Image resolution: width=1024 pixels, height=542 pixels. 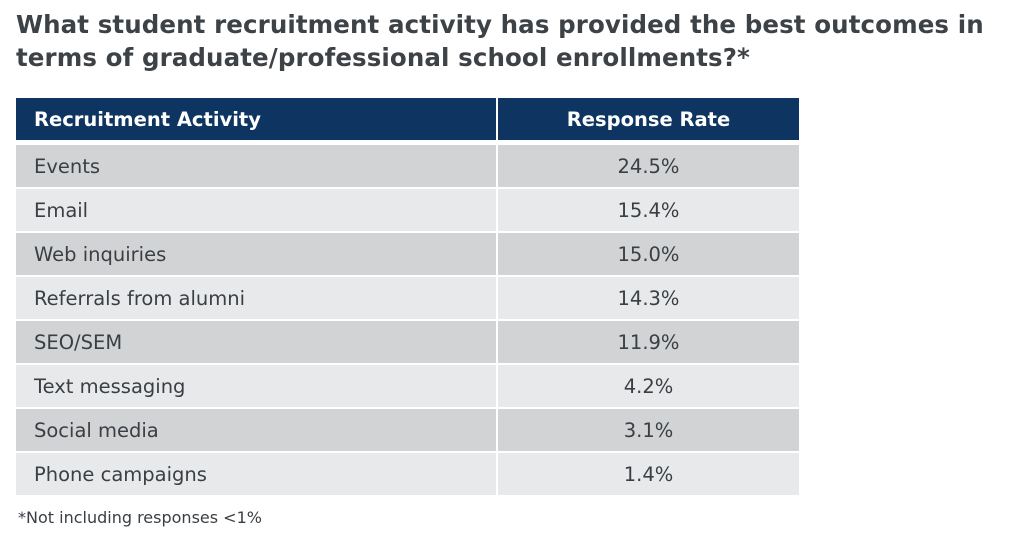 I want to click on table-row: Email 15.4%, so click(x=407, y=210).